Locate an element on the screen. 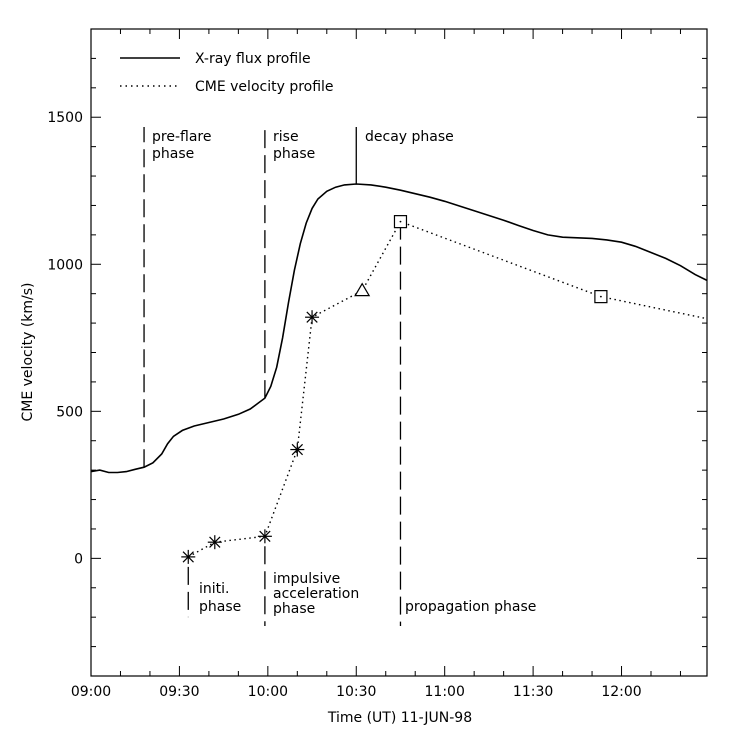  y-tick-label: 500 is located at coordinates (69, 412).